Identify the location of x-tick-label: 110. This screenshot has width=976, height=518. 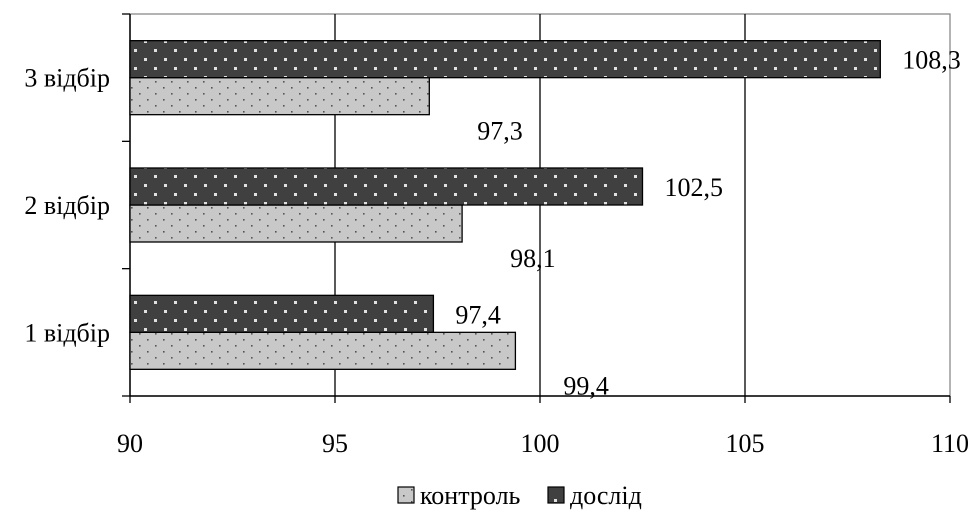
(950, 443).